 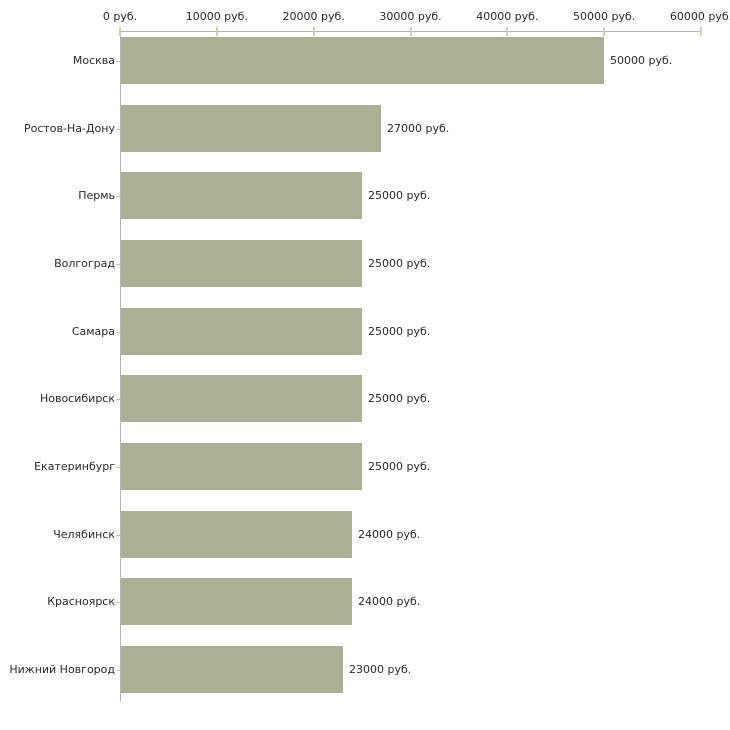 What do you see at coordinates (313, 16) in the screenshot?
I see `x-axis-tick-label: 20000 руб.` at bounding box center [313, 16].